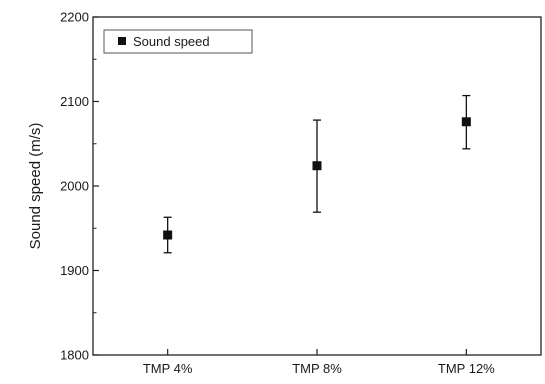 The width and height of the screenshot is (545, 384). Describe the element at coordinates (466, 368) in the screenshot. I see `x-tick-label: TMP 12%` at that location.